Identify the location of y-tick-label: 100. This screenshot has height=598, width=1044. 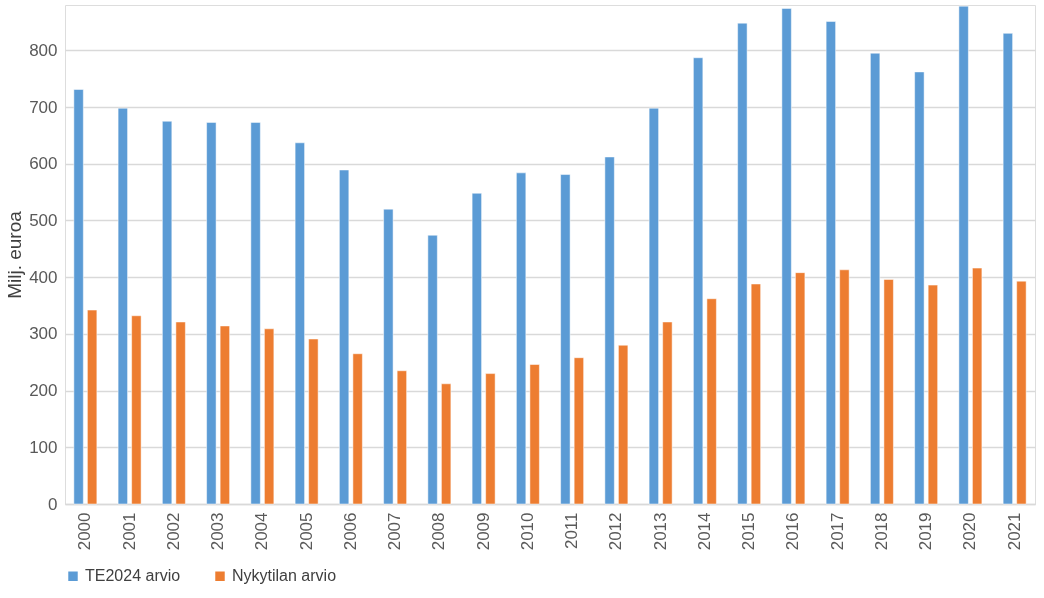
(43, 447).